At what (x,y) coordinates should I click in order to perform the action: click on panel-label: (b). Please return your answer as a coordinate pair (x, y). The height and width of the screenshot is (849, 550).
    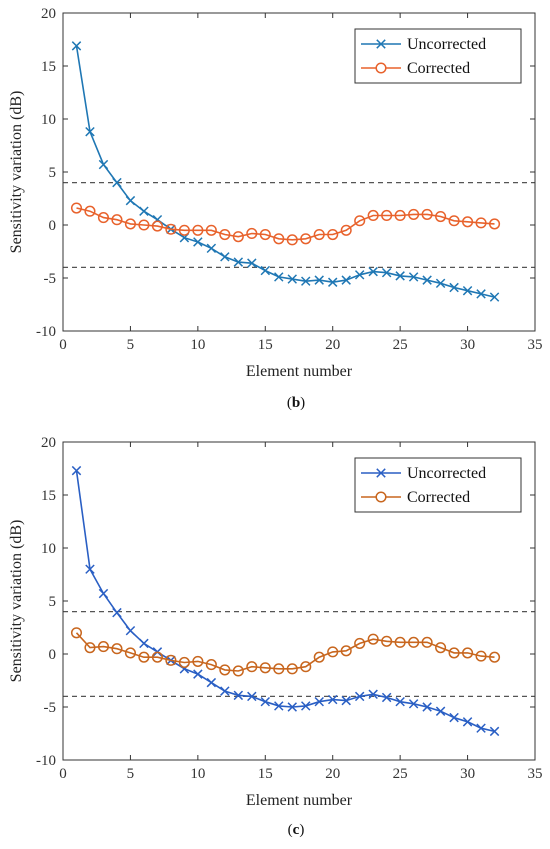
    Looking at the image, I should click on (296, 403).